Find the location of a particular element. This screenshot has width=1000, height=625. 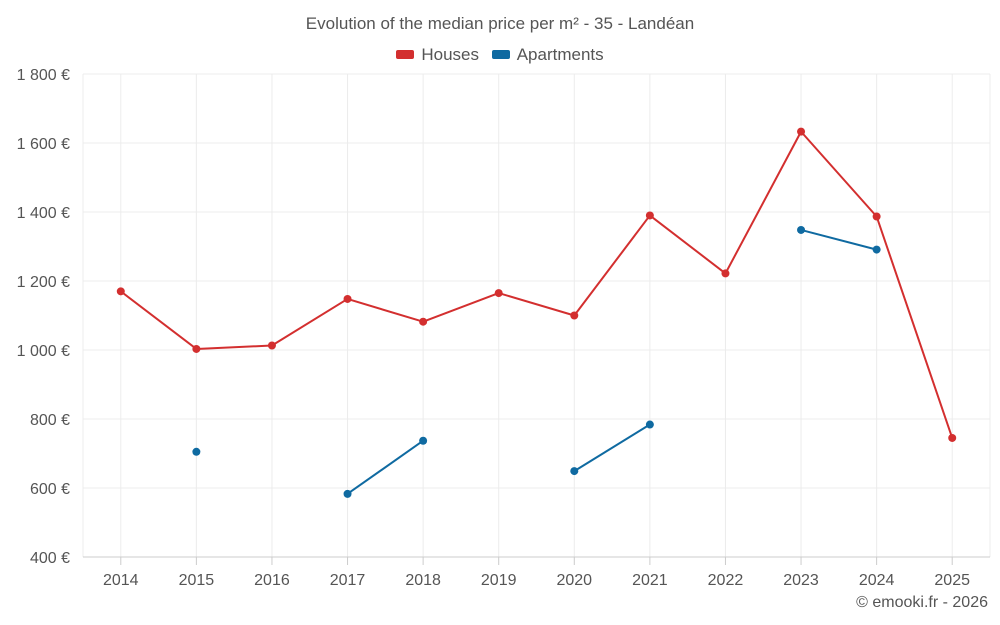

chart-legend: Houses Apartments is located at coordinates (500, 54).